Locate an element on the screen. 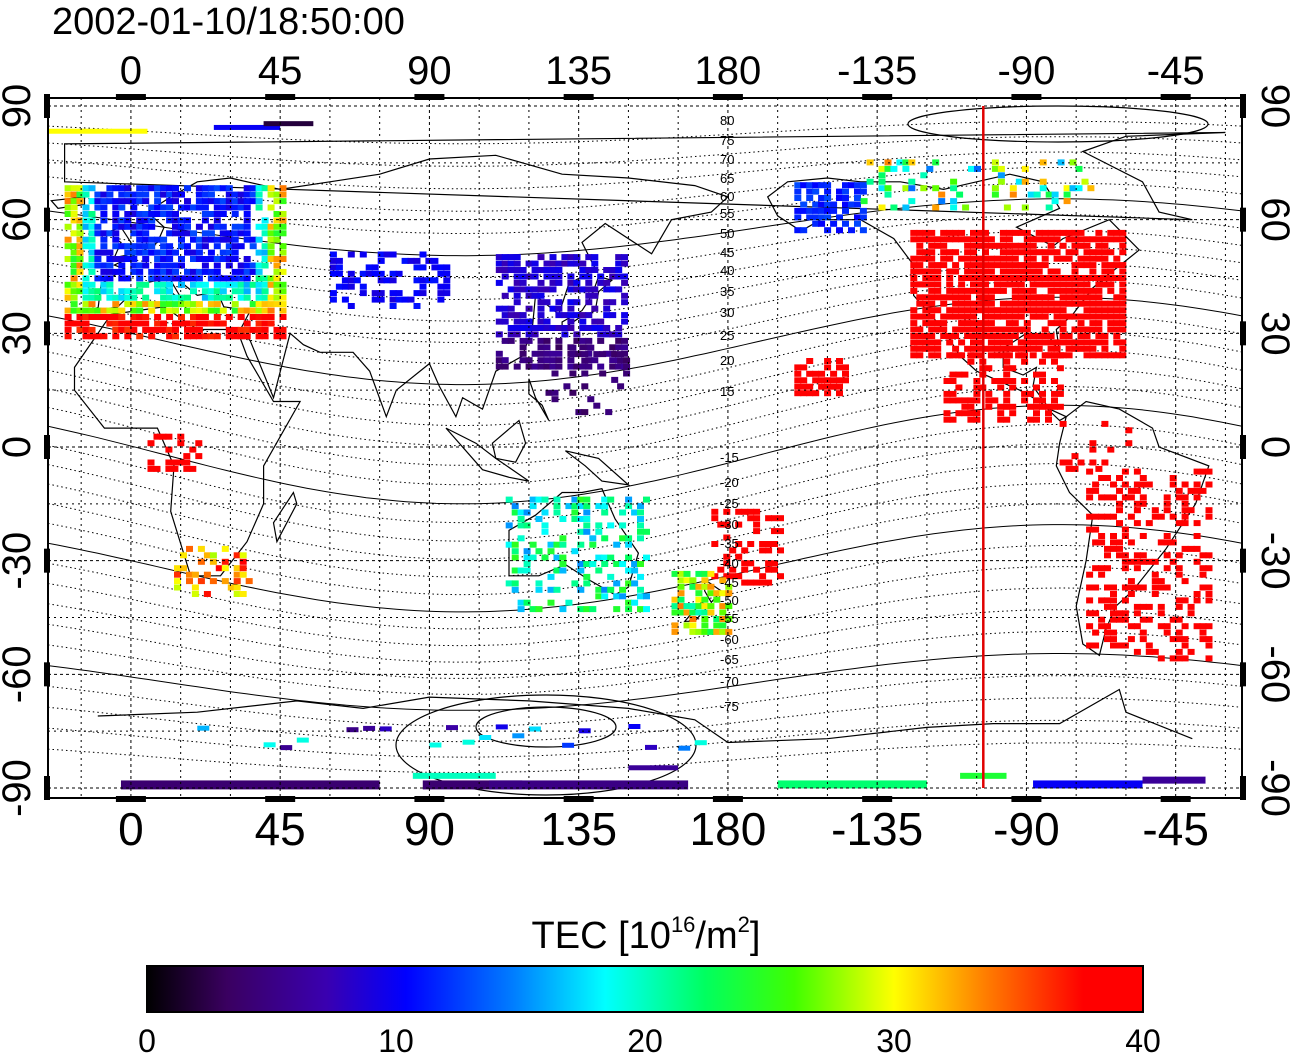 The width and height of the screenshot is (1292, 1057). lon-label-top: -90 is located at coordinates (1027, 71).